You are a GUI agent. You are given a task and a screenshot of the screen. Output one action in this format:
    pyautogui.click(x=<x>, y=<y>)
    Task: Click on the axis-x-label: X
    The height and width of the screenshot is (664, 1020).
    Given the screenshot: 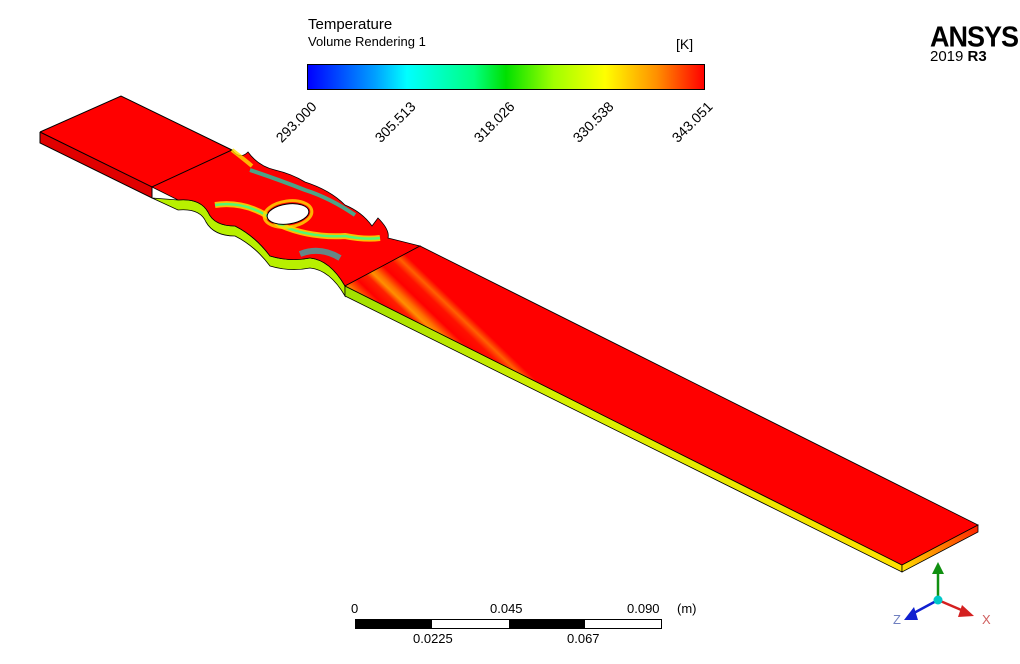 What is the action you would take?
    pyautogui.click(x=986, y=619)
    